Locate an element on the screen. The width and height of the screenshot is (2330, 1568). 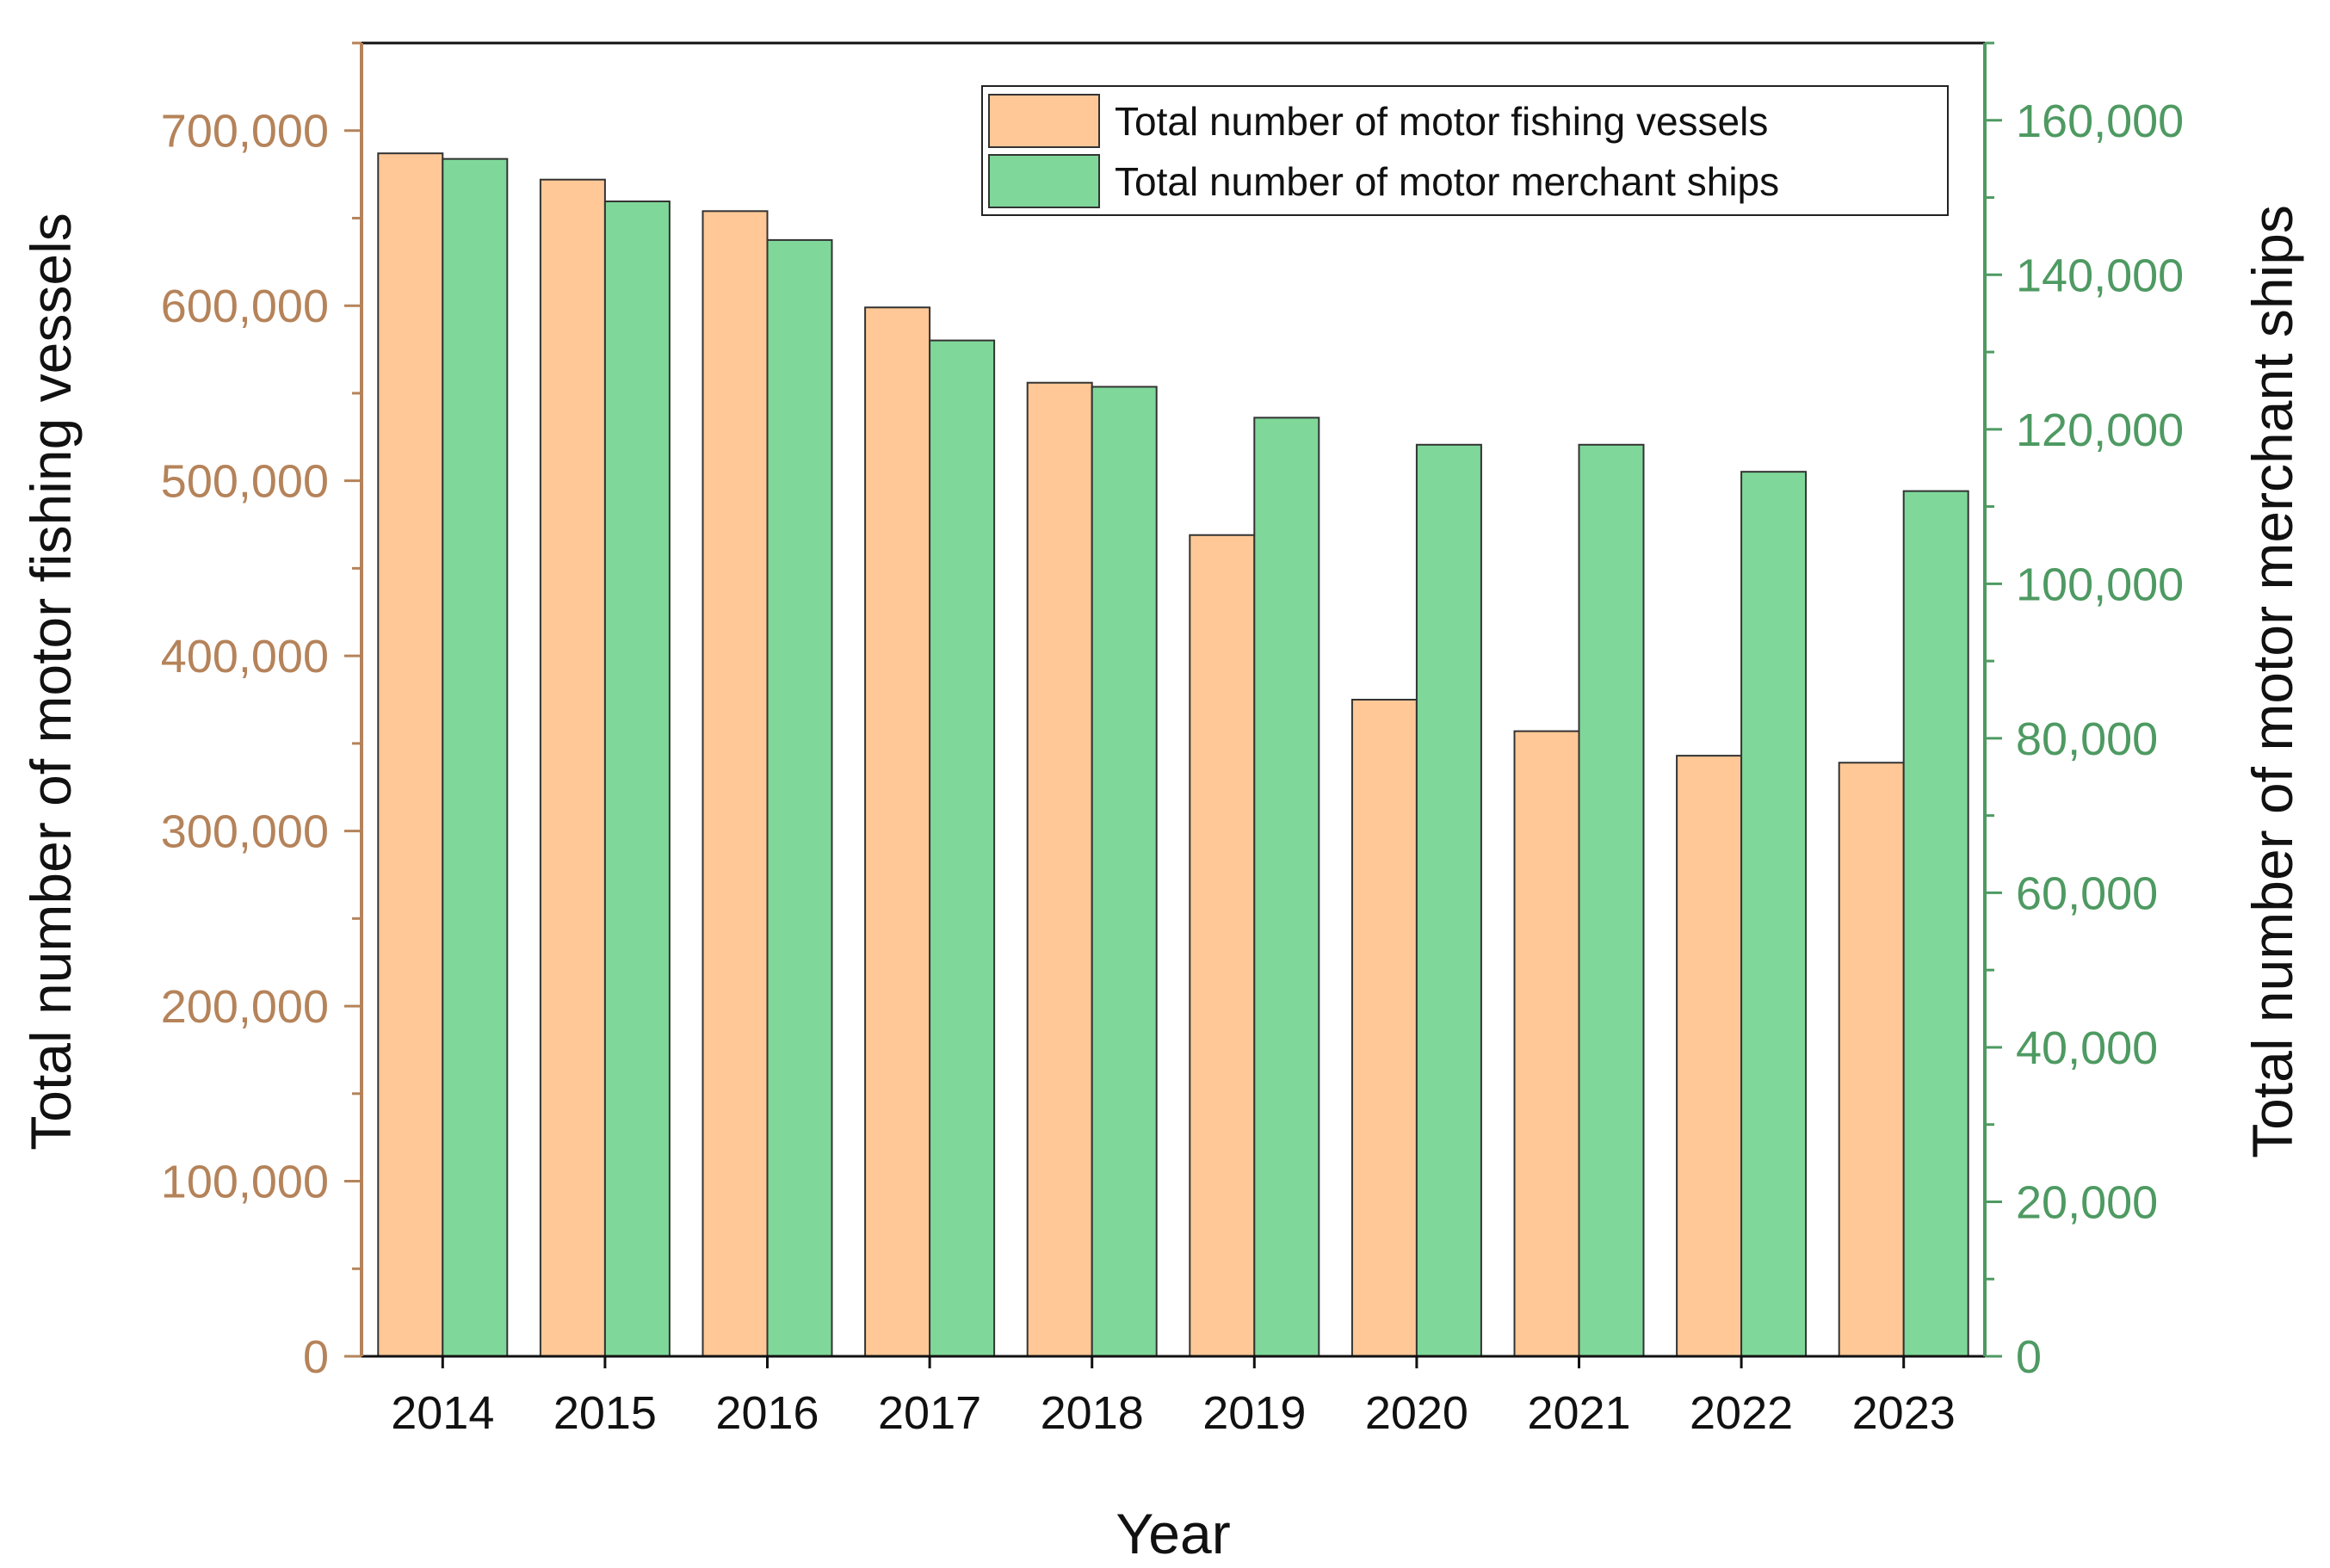
legend-label-fishing: Total number of motor fishing vessels is located at coordinates (1441, 121).